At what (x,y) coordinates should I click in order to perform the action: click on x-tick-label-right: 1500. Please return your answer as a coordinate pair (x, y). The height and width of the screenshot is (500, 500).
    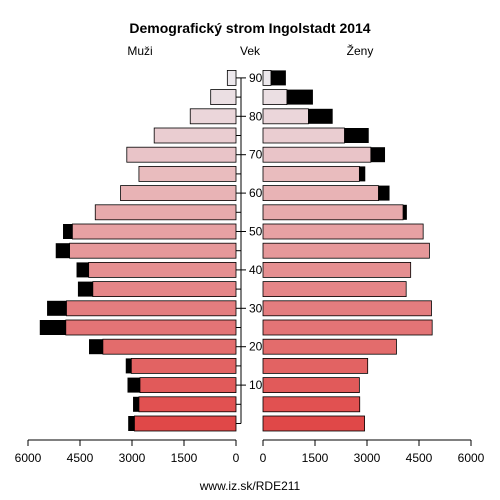
    Looking at the image, I should click on (315, 458).